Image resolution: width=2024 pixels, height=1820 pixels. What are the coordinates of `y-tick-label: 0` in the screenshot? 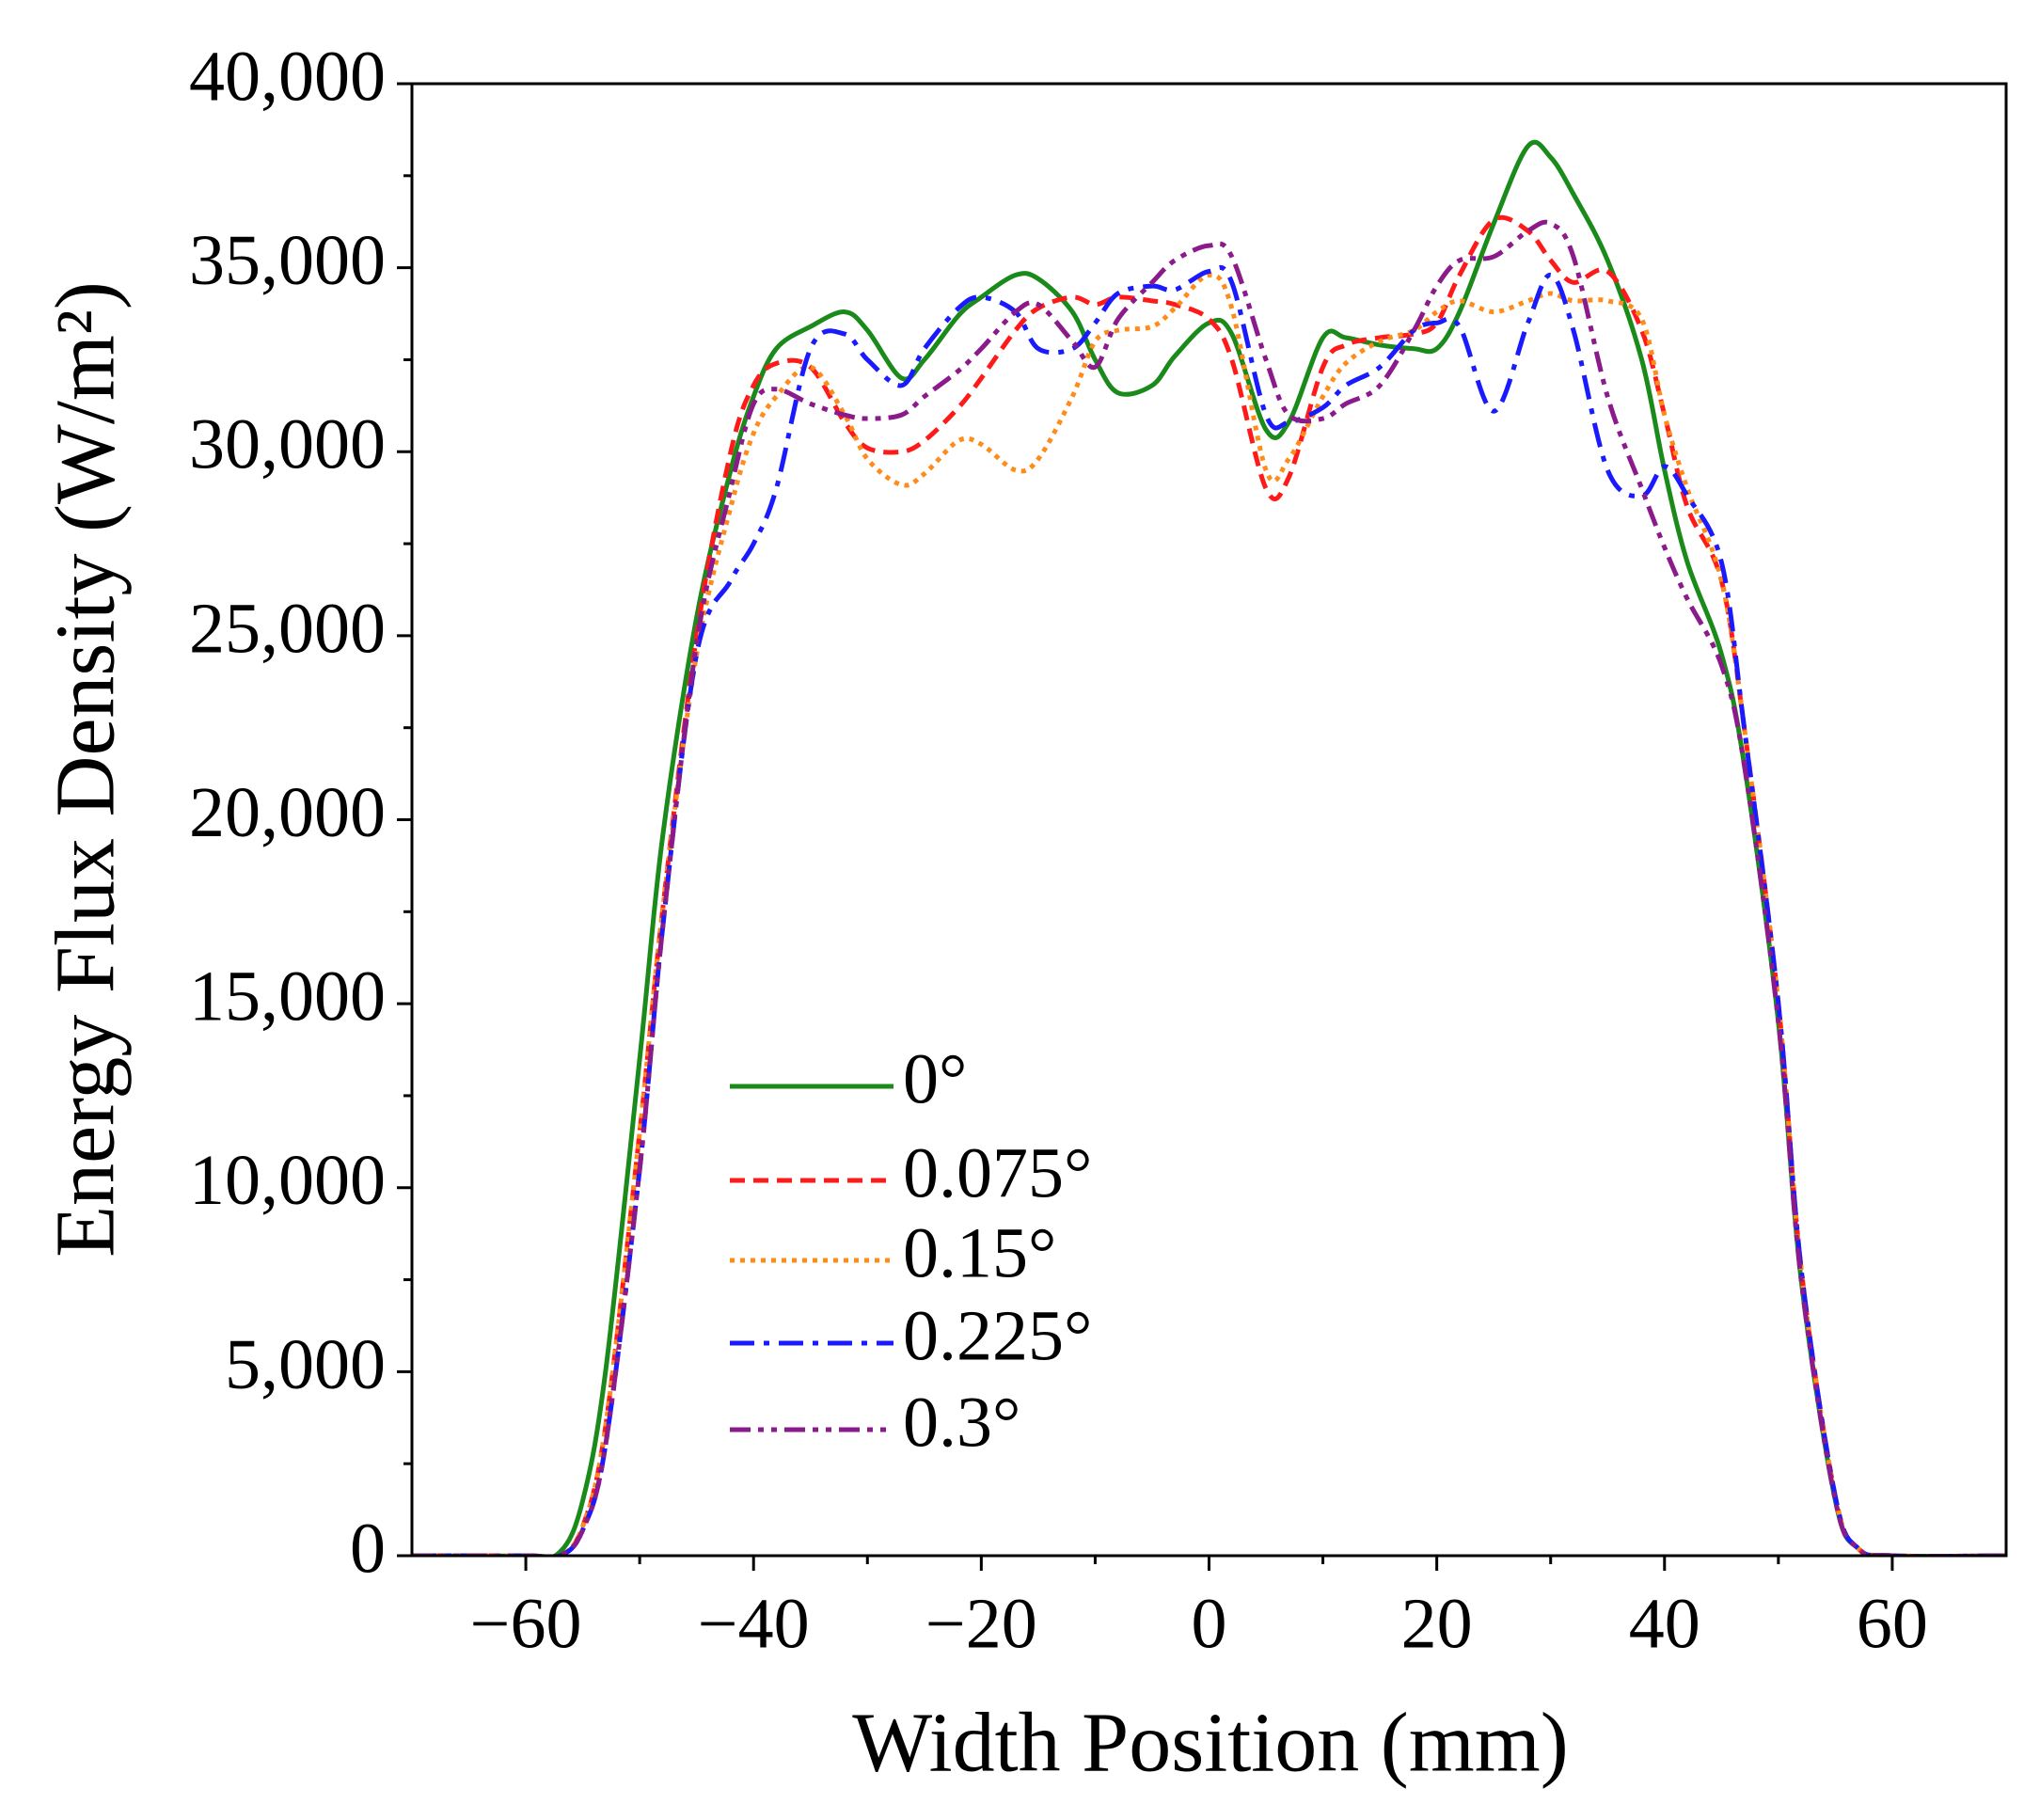 It's located at (368, 1548).